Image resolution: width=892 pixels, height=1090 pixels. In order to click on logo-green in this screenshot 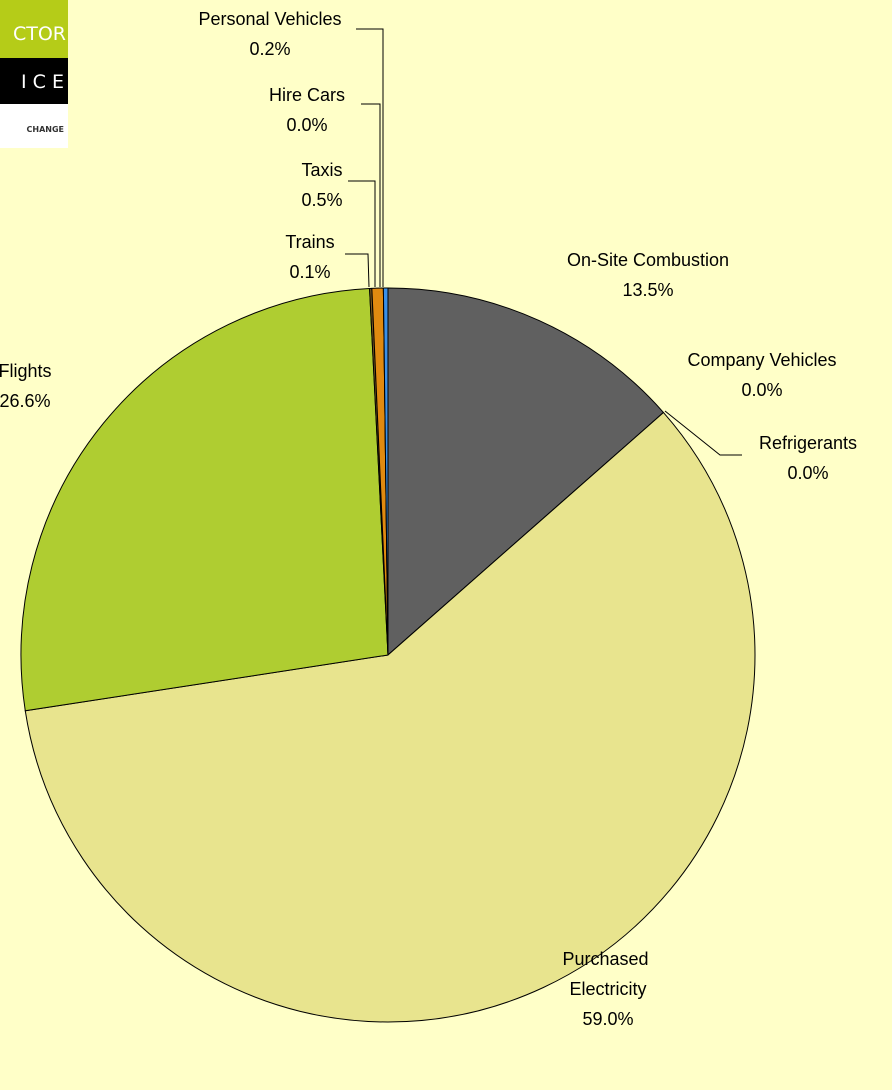, I will do `click(34, 29)`.